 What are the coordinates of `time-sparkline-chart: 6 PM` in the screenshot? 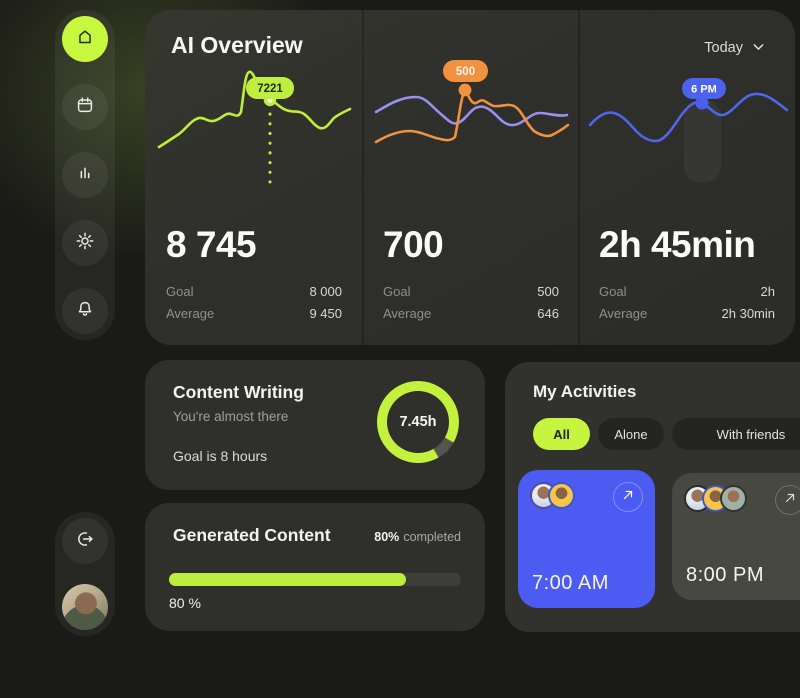 It's located at (688, 130).